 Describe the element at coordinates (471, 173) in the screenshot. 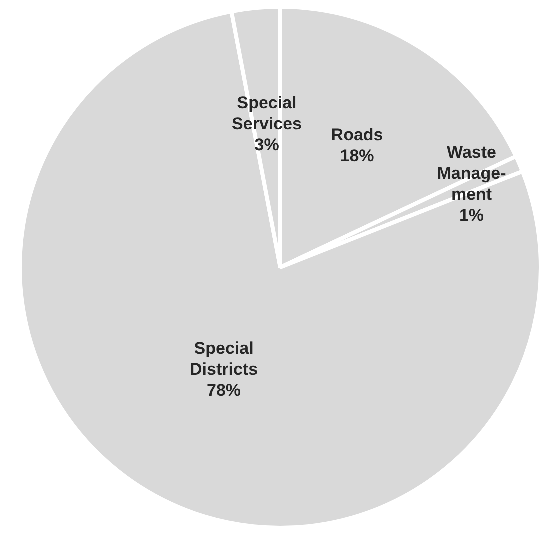

I see `slice-label: Waste Manage-ment` at that location.